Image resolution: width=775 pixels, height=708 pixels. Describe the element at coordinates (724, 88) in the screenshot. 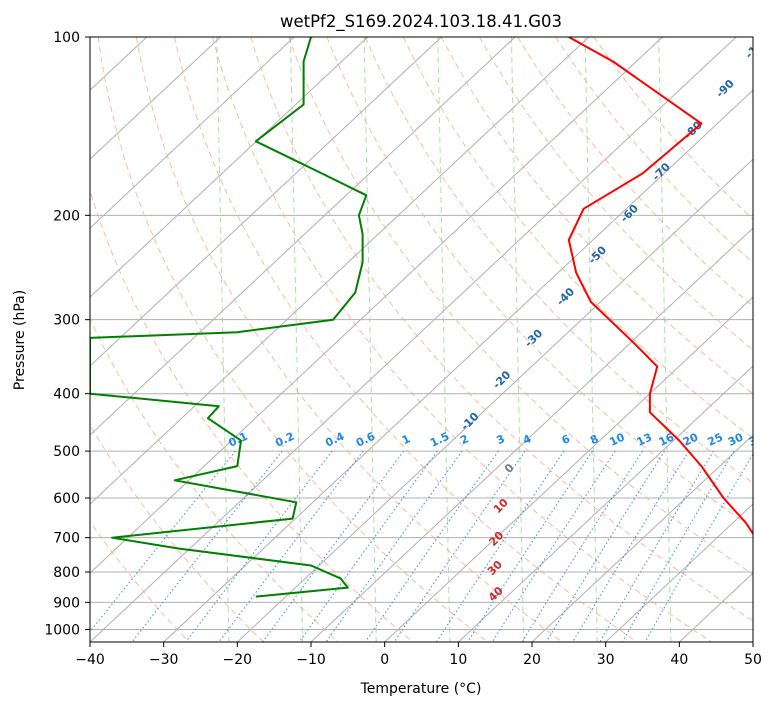

I see `dry-adiabat-label: -90` at that location.